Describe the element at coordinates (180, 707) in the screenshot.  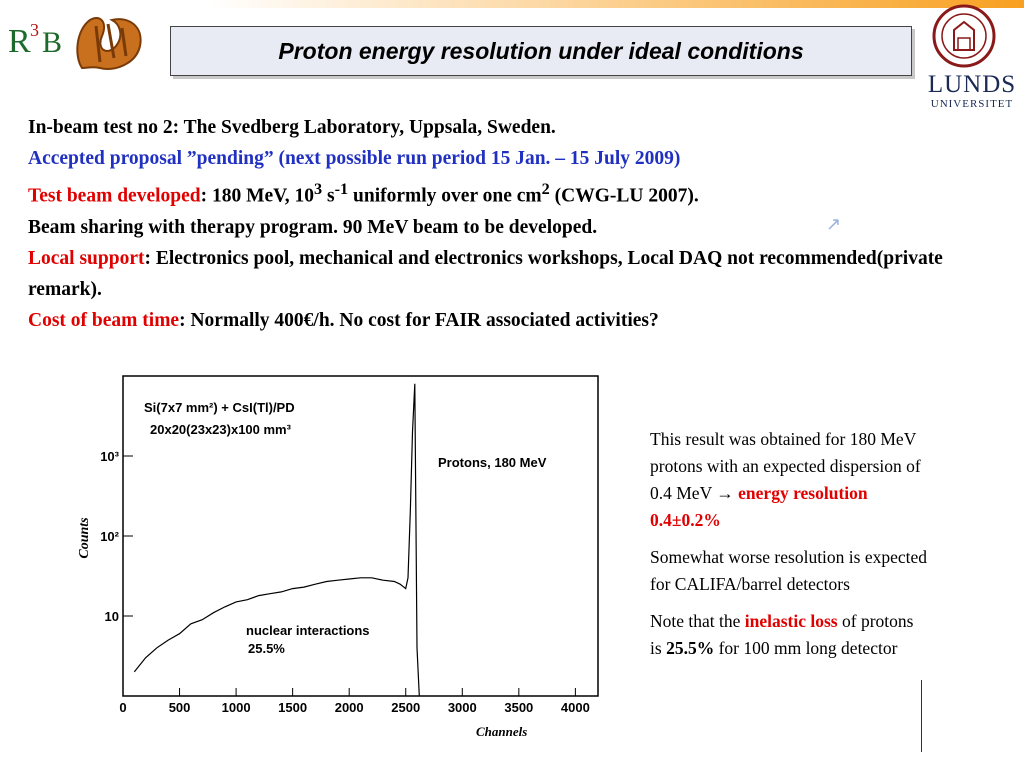
I see `x-tick-label: 500` at that location.